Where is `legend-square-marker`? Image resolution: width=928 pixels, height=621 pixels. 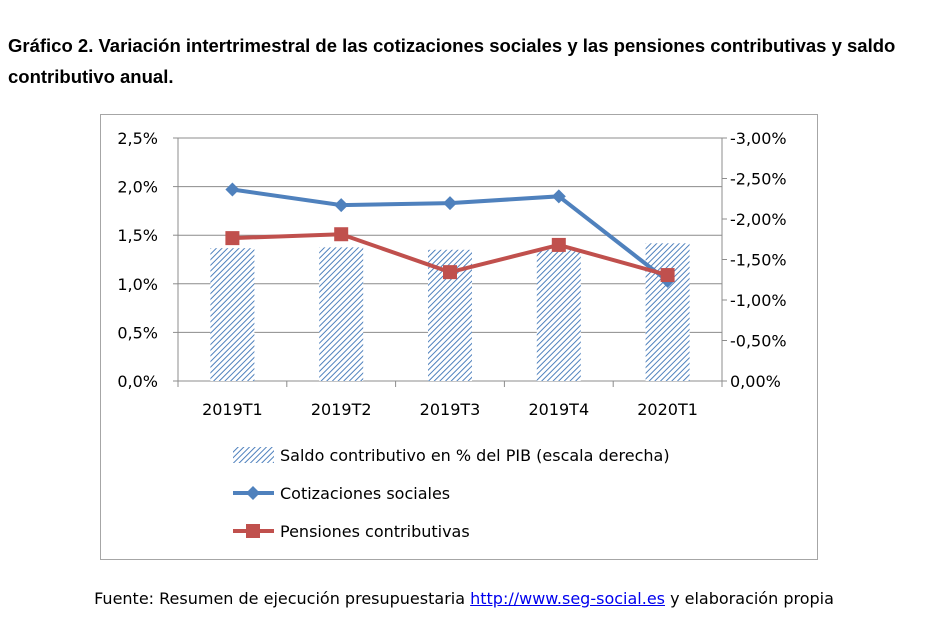
legend-square-marker is located at coordinates (253, 531).